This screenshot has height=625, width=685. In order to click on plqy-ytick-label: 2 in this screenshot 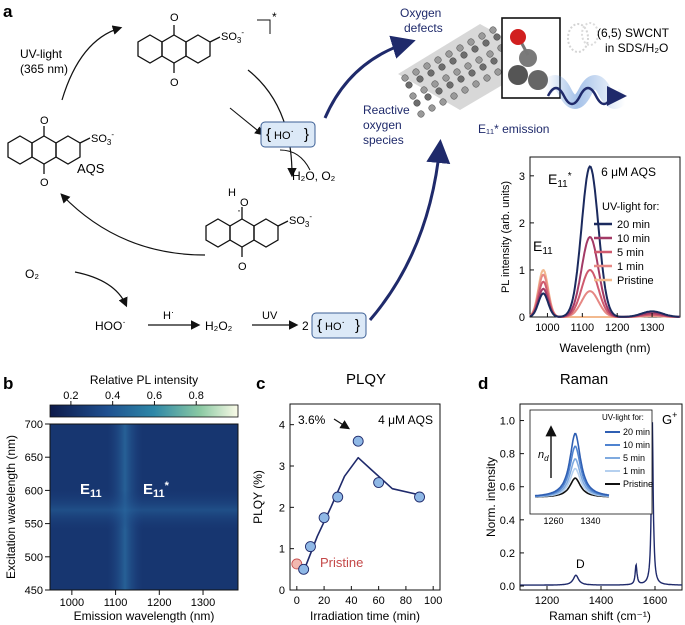, I will do `click(282, 508)`.